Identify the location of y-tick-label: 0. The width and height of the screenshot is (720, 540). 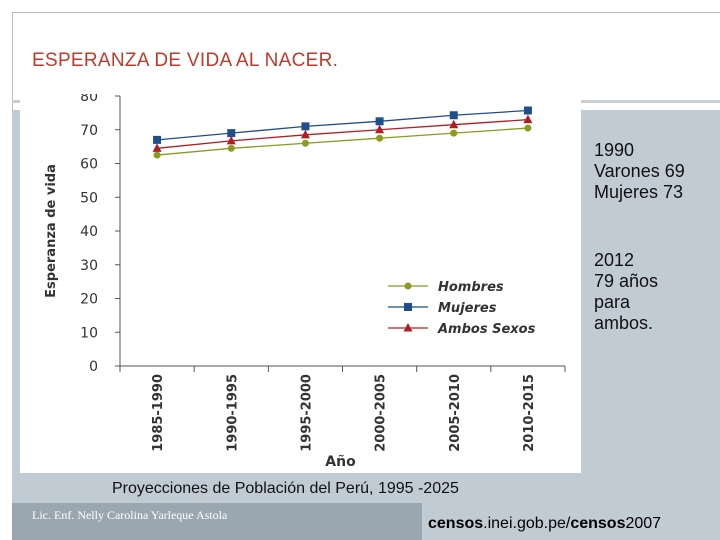
(93, 367).